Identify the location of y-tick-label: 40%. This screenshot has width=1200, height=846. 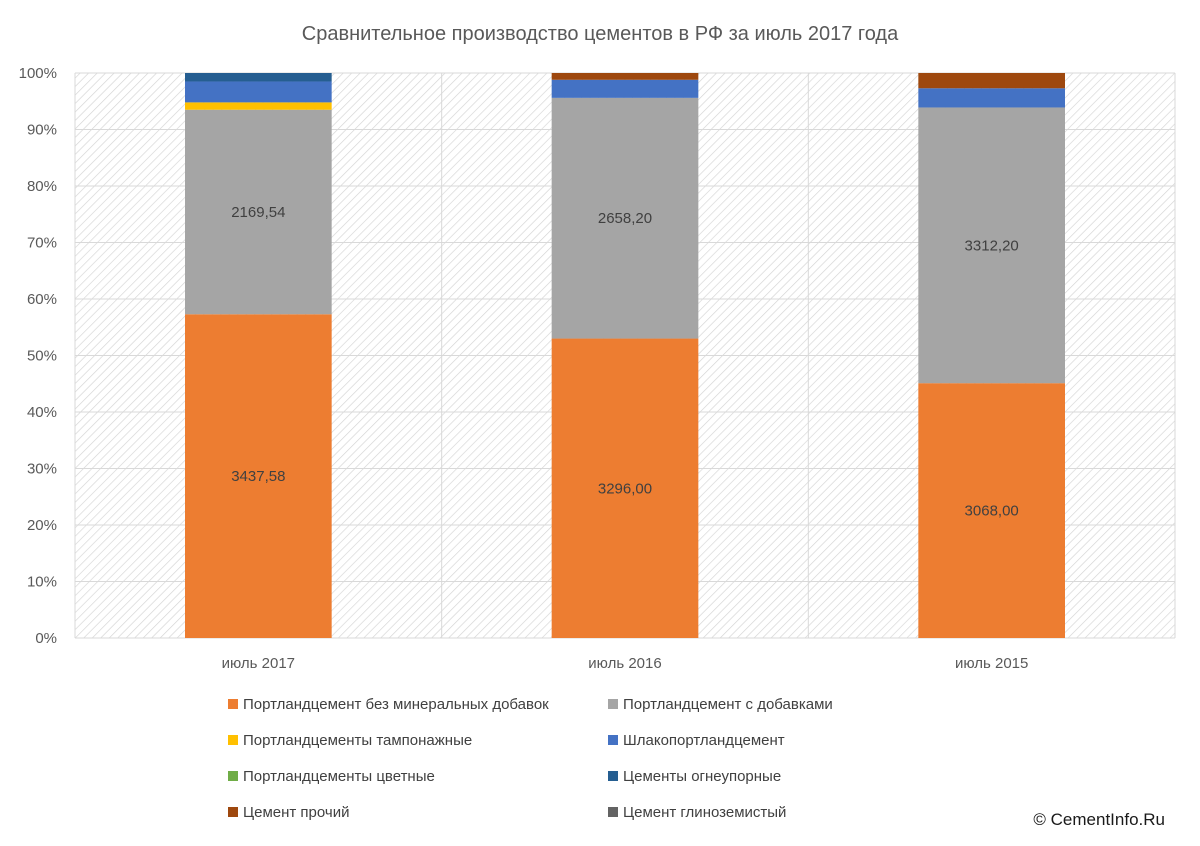
(42, 412).